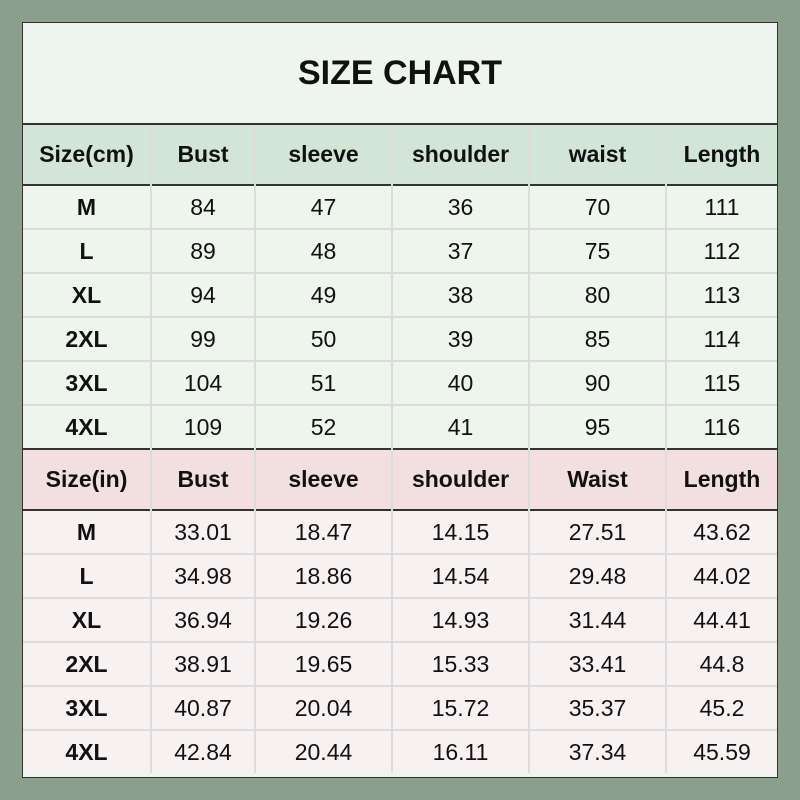  Describe the element at coordinates (597, 479) in the screenshot. I see `column-header: Waist` at that location.